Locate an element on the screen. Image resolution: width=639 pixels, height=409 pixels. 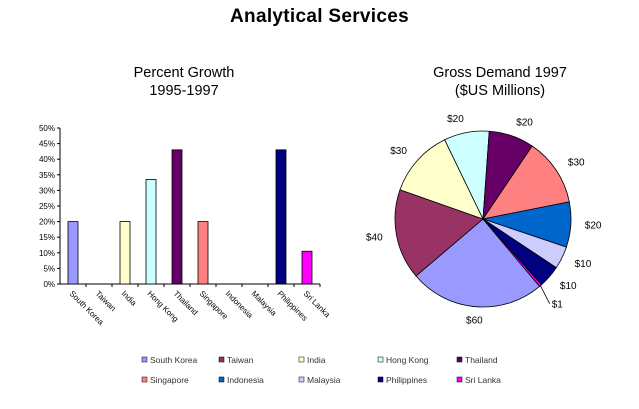
legend-swatch-indonesia is located at coordinates (221, 379).